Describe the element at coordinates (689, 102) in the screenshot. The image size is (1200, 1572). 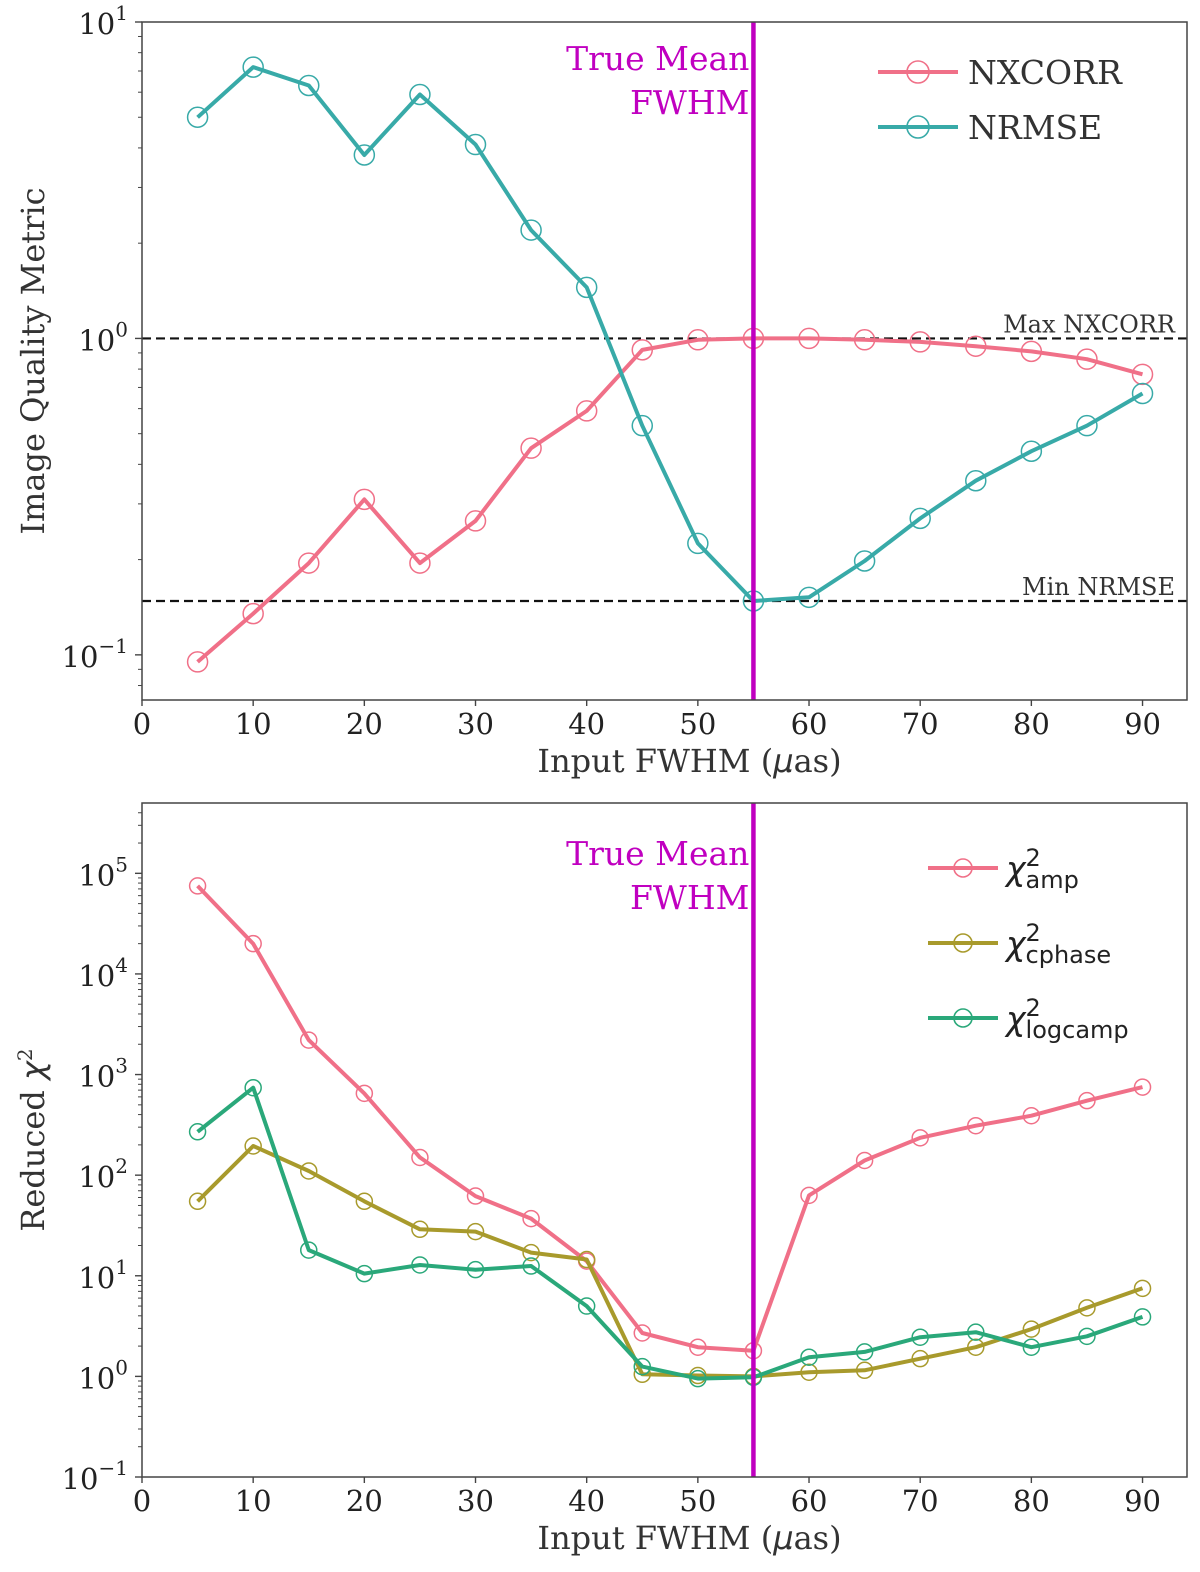
I see `top-true-mean-label-line2: FWHM` at that location.